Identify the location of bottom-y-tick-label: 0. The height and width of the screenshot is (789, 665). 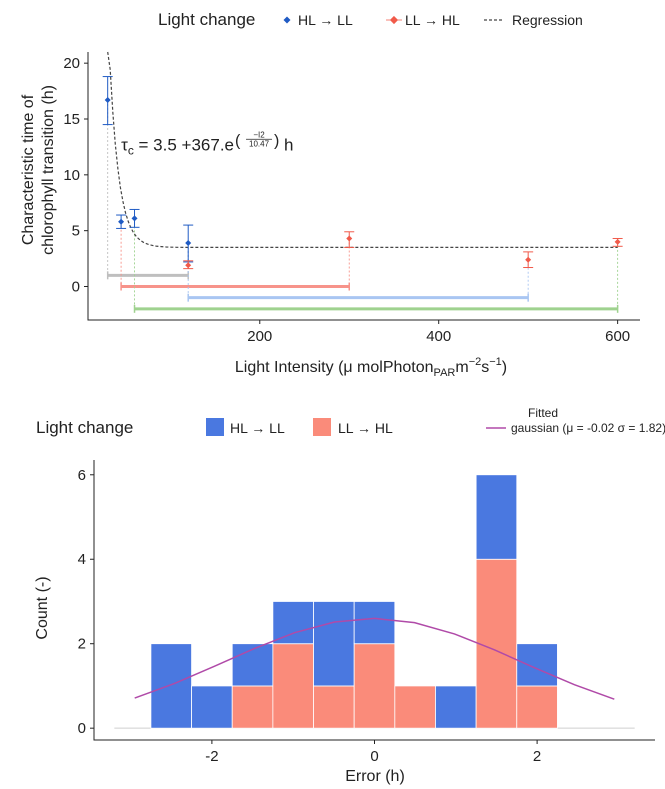
(82, 728).